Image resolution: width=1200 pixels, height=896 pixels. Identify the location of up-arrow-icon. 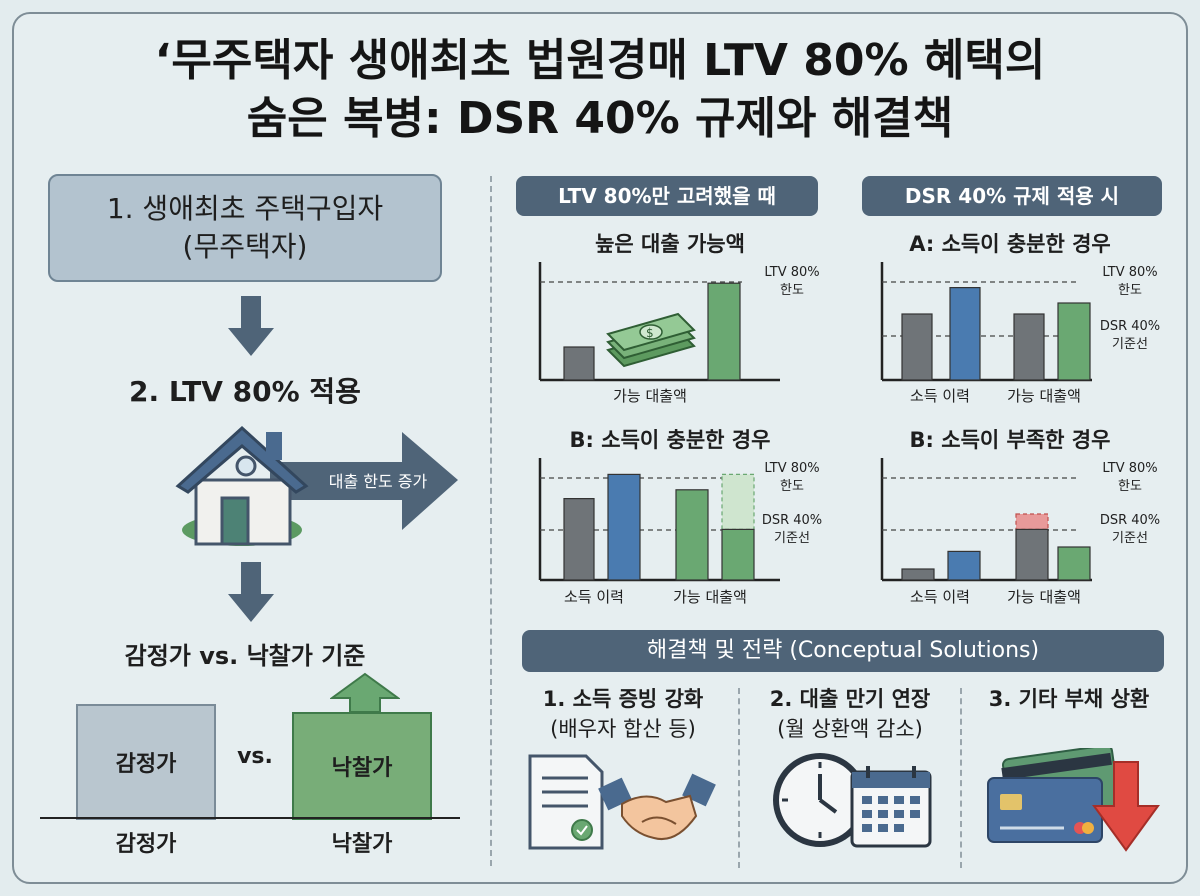
(365, 692).